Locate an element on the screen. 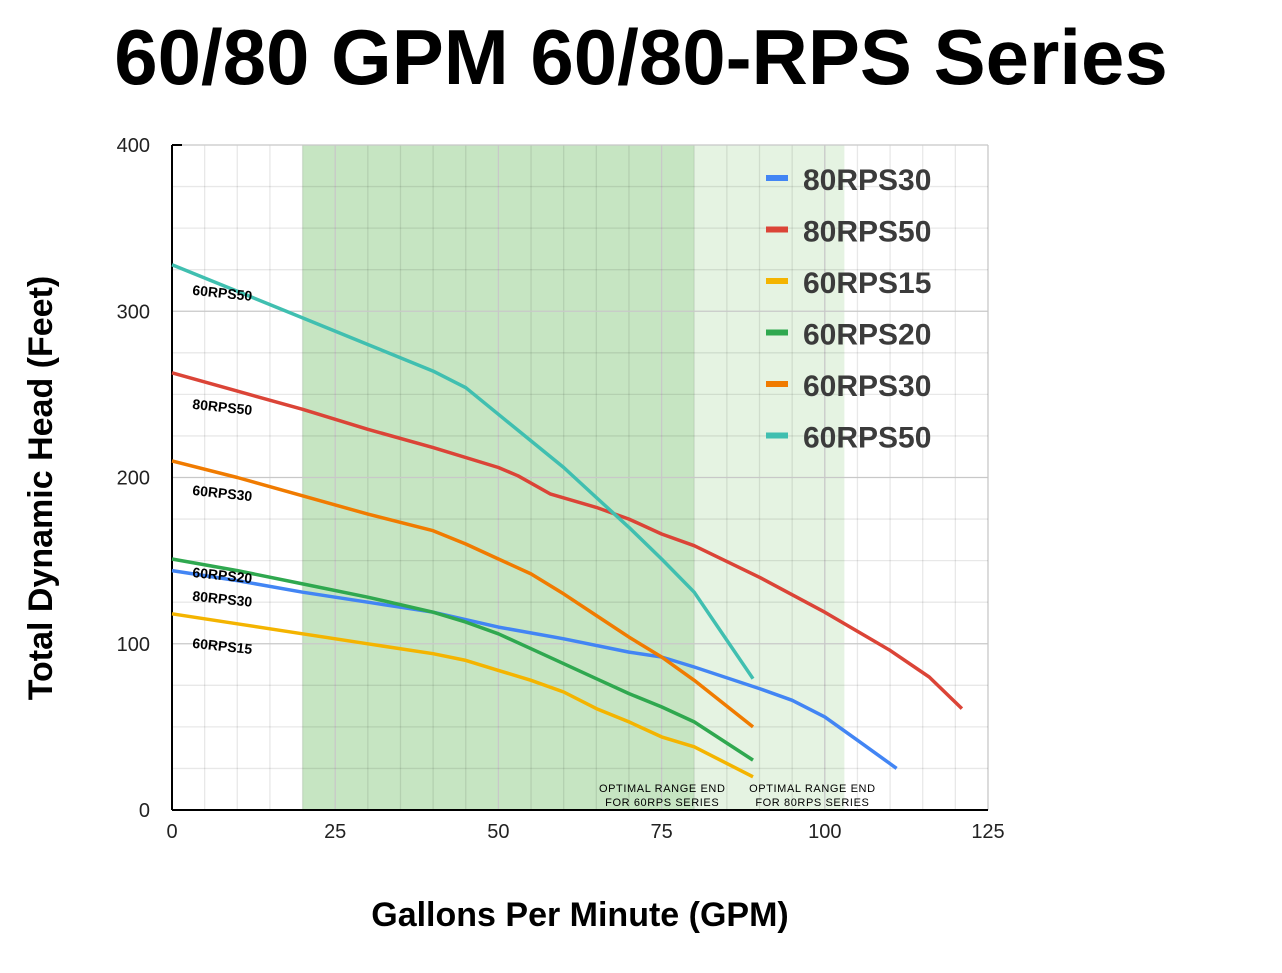  legend-swatch-80RPS50 is located at coordinates (777, 229).